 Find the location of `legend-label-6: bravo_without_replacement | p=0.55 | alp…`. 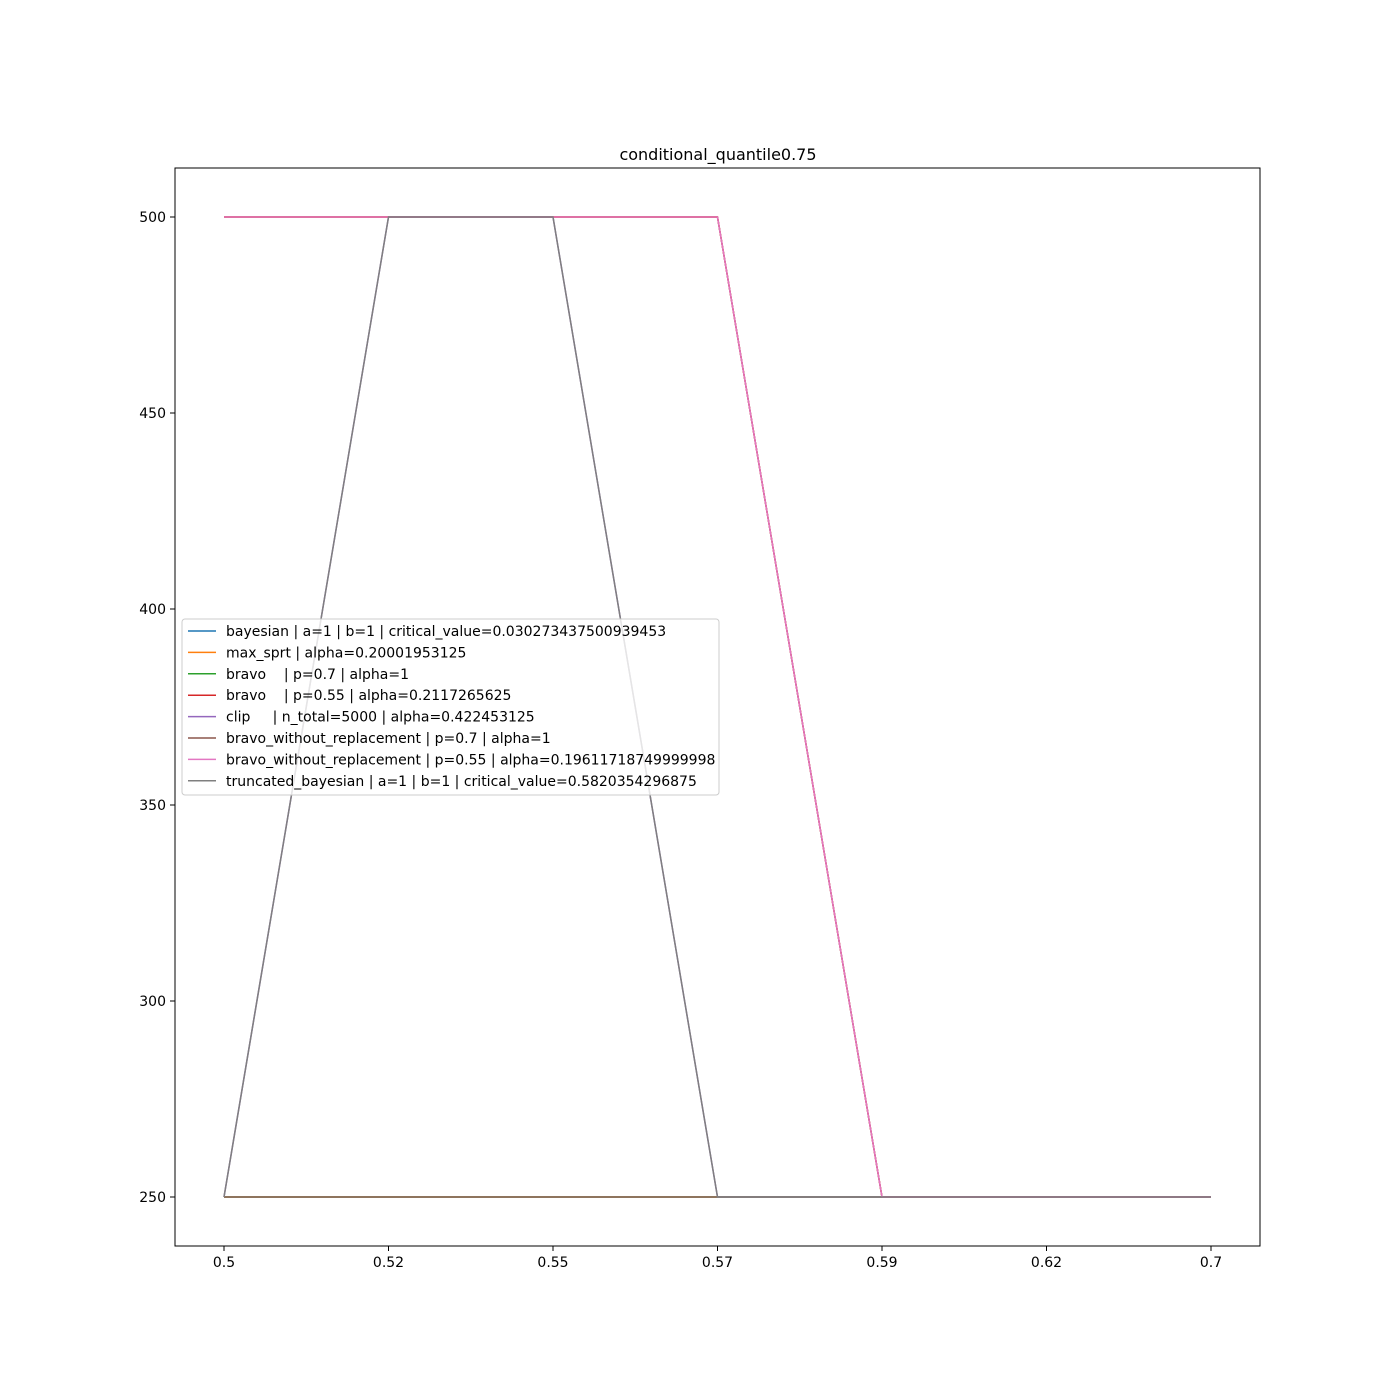

legend-label-6: bravo_without_replacement | p=0.55 | alp… is located at coordinates (470, 760).